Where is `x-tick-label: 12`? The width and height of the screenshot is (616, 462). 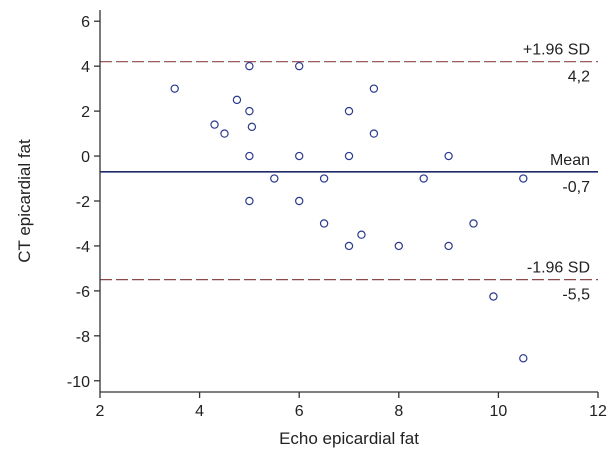
x-tick-label: 12 is located at coordinates (598, 411).